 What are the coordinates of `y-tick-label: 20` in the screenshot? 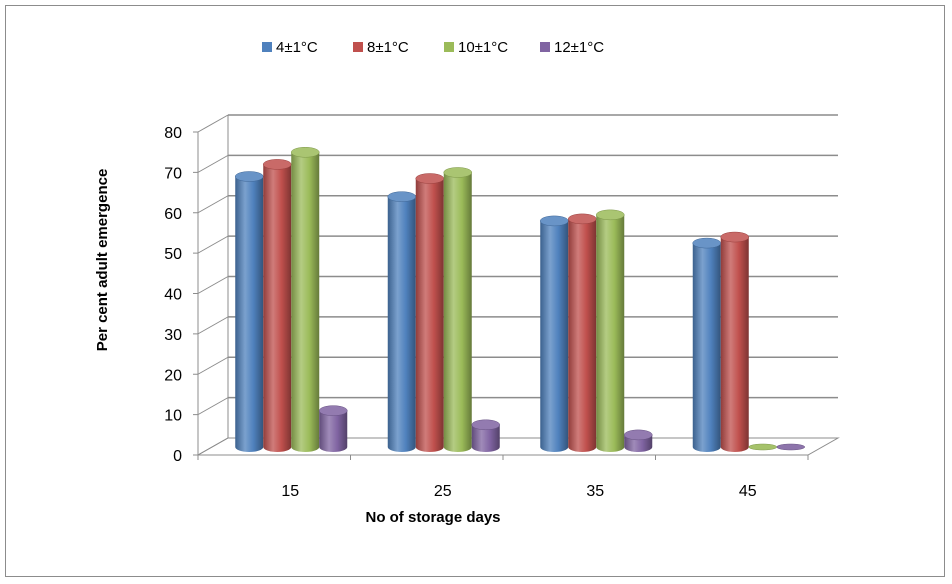 It's located at (173, 375).